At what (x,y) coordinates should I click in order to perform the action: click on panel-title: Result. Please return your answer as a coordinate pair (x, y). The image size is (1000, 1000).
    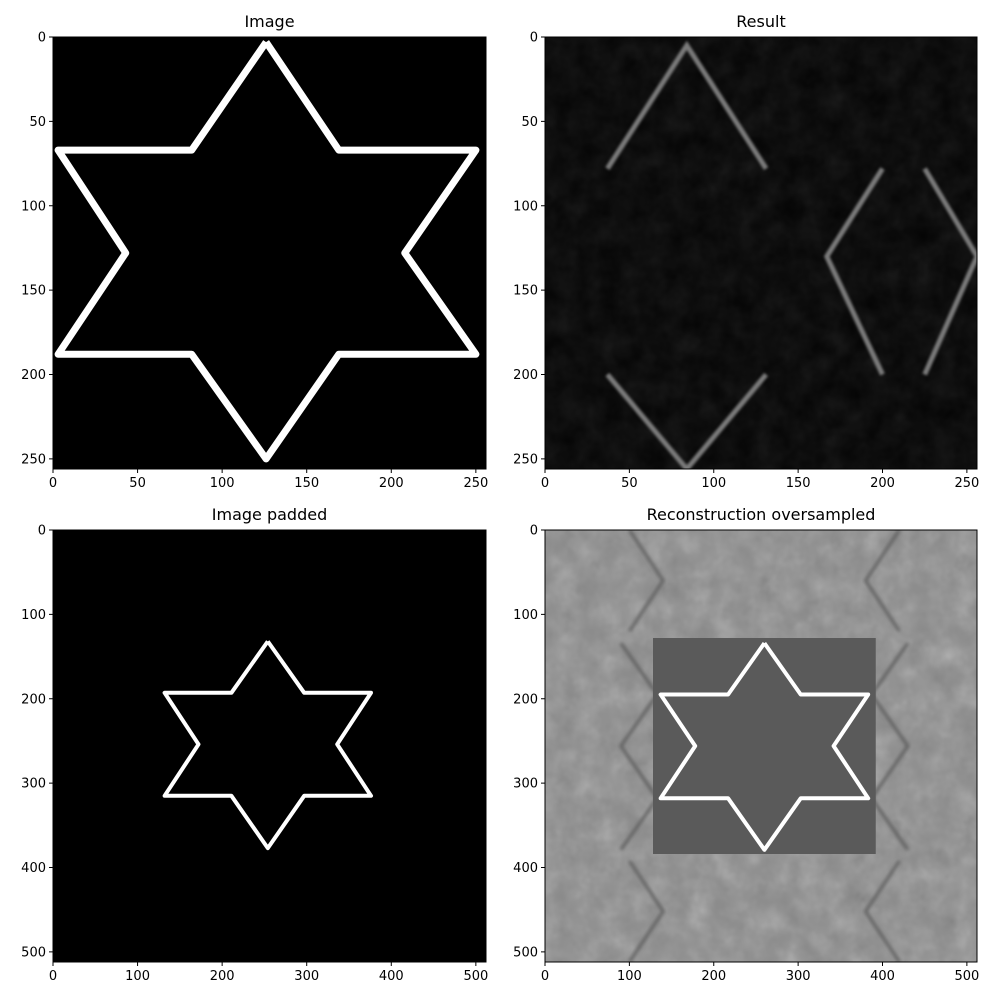
    Looking at the image, I should click on (761, 21).